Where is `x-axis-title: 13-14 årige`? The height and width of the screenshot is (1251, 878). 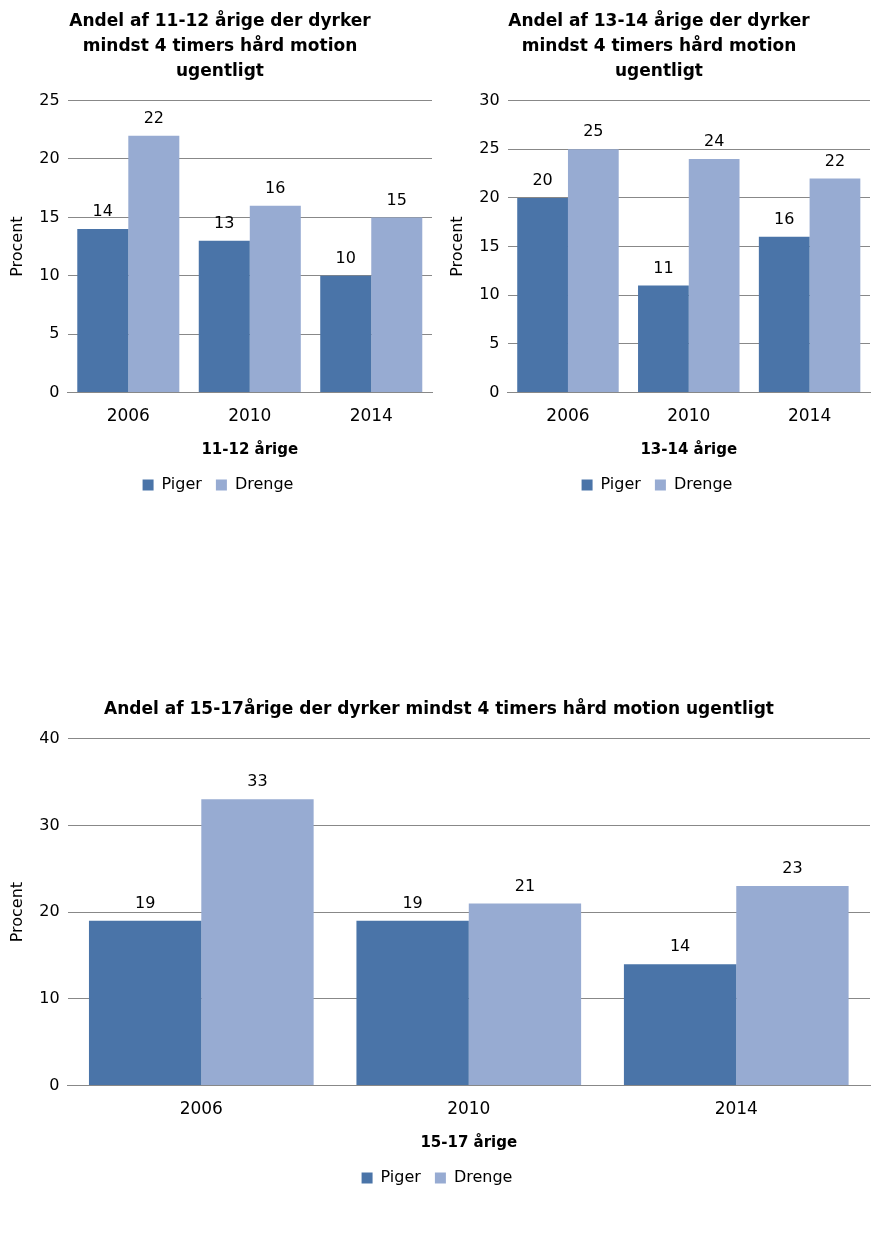
x-axis-title: 13-14 årige is located at coordinates (689, 448).